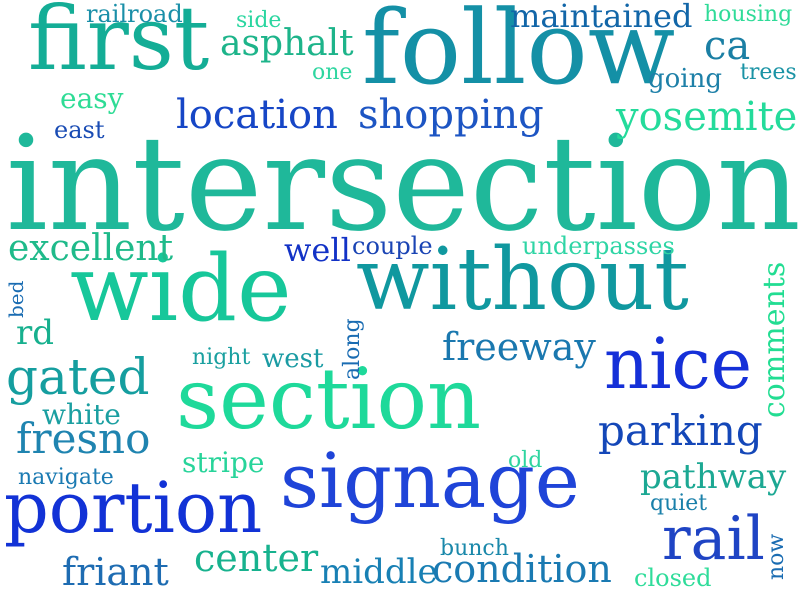  What do you see at coordinates (81, 414) in the screenshot?
I see `word-white: white` at bounding box center [81, 414].